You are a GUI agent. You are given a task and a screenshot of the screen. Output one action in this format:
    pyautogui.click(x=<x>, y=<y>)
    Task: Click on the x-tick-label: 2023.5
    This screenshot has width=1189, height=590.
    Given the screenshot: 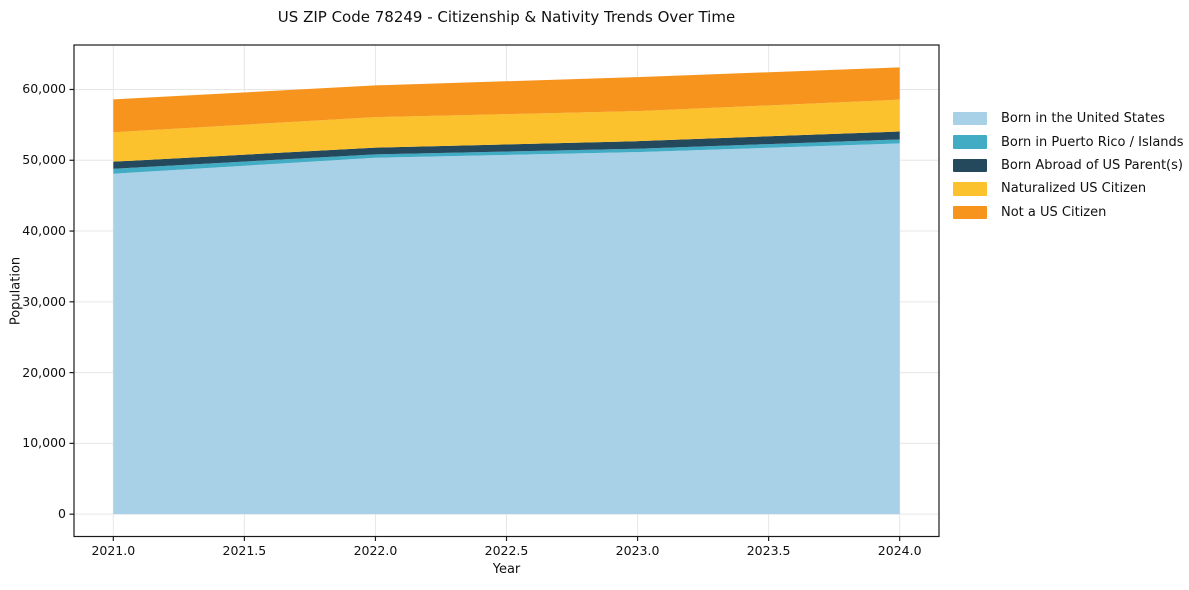 What is the action you would take?
    pyautogui.click(x=768, y=550)
    